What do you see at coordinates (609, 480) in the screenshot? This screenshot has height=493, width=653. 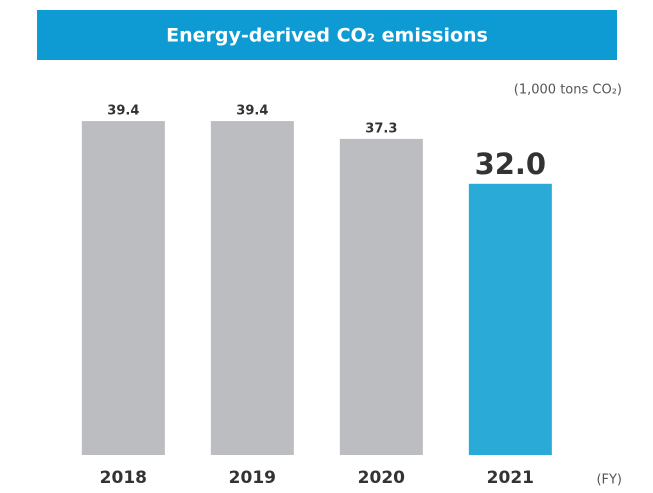 I see `x-axis-label: (FY)` at bounding box center [609, 480].